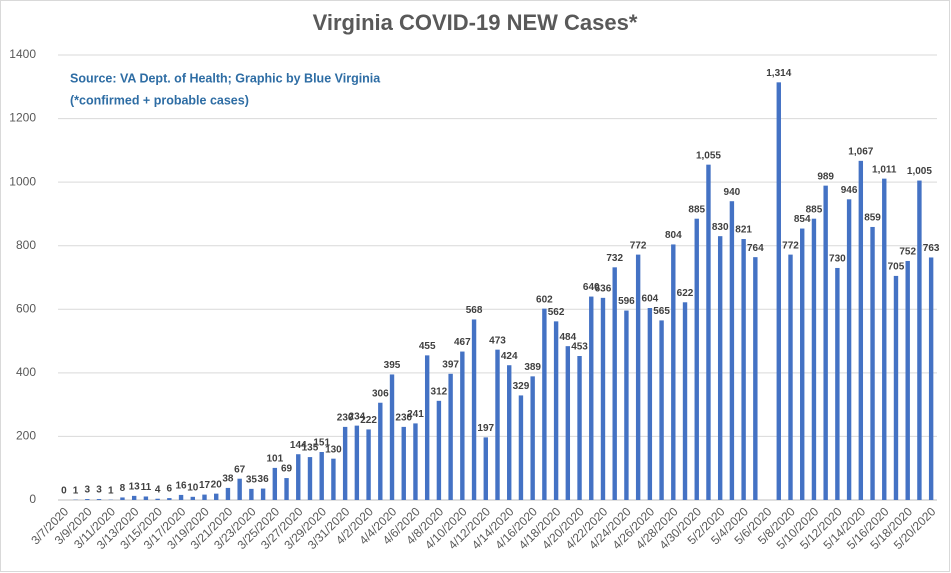  I want to click on value-label: 622, so click(685, 293).